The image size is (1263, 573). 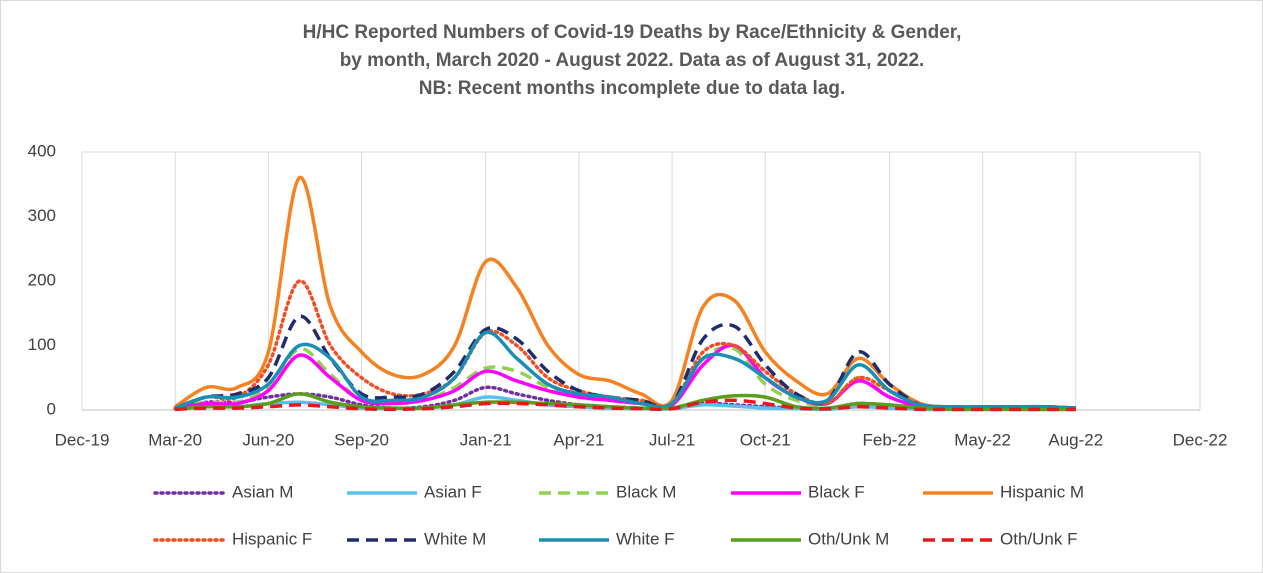 I want to click on y-tick-label: 200, so click(x=42, y=279).